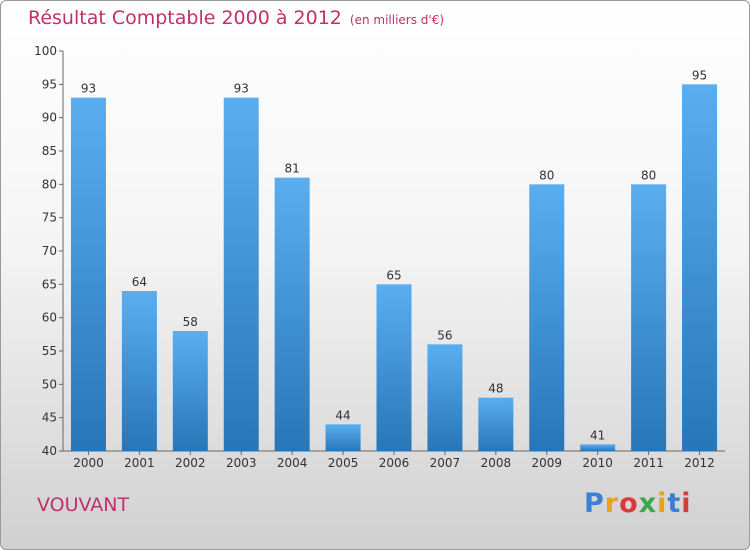 The width and height of the screenshot is (750, 550). I want to click on y-tick-label: 65, so click(49, 284).